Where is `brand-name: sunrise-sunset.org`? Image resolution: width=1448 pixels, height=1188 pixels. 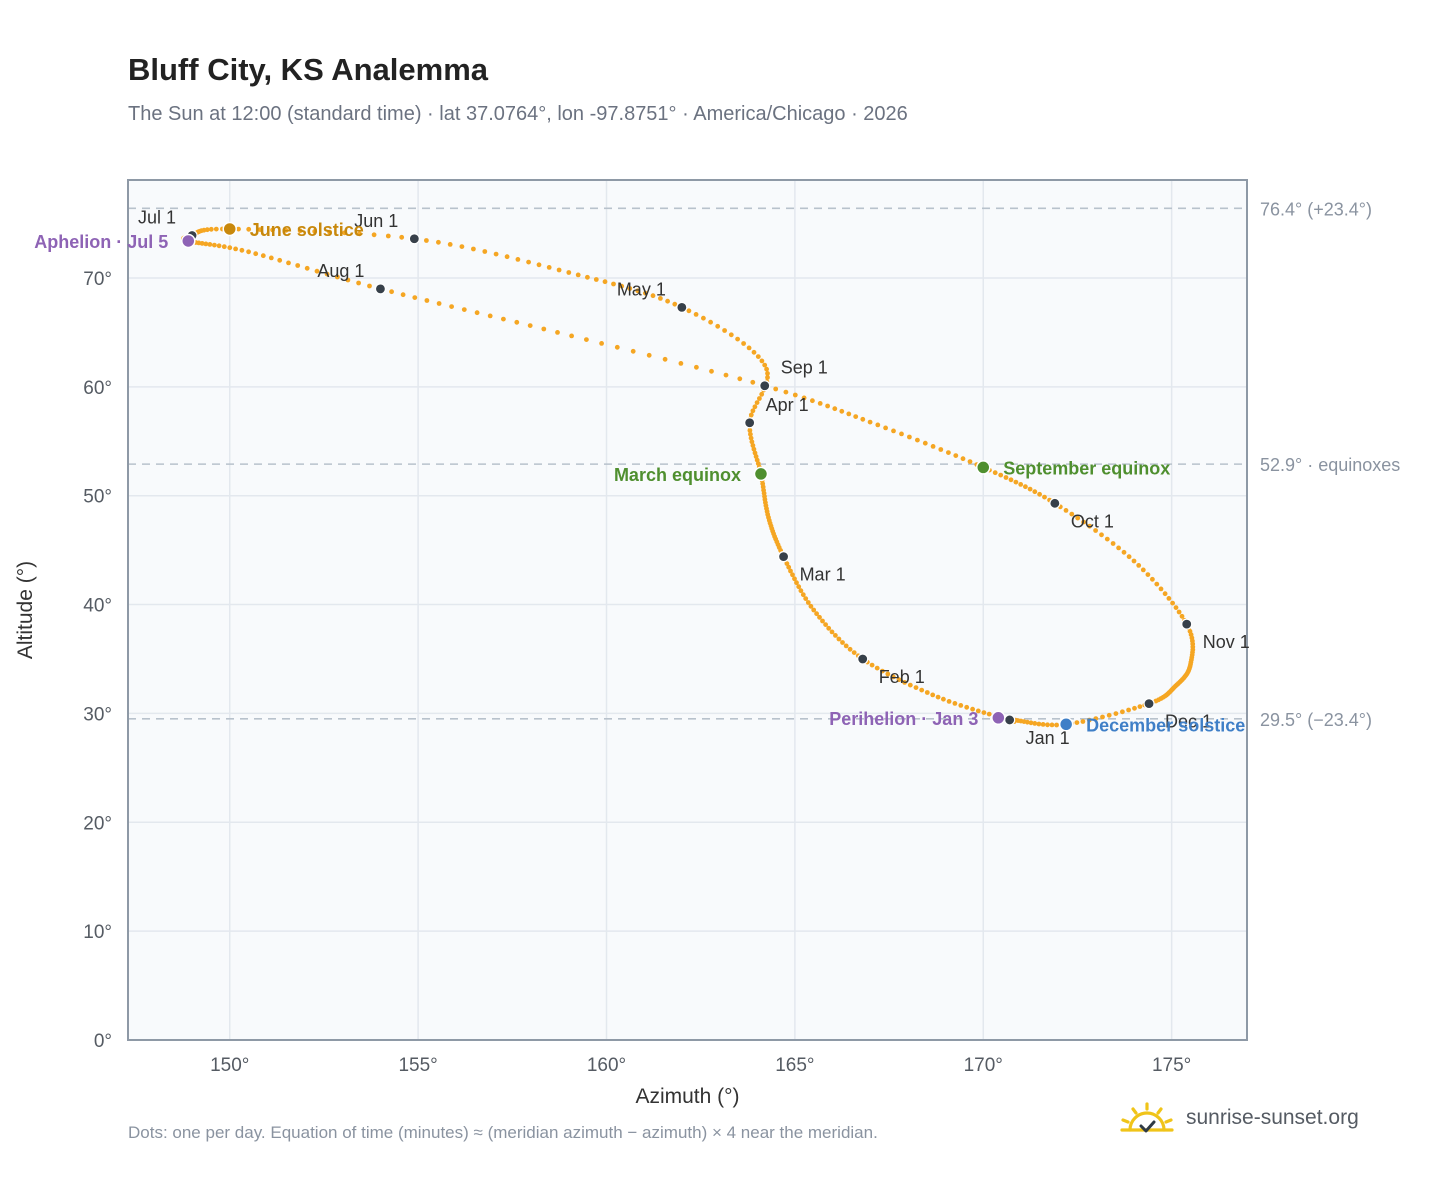
brand-name: sunrise-sunset.org is located at coordinates (1272, 1117).